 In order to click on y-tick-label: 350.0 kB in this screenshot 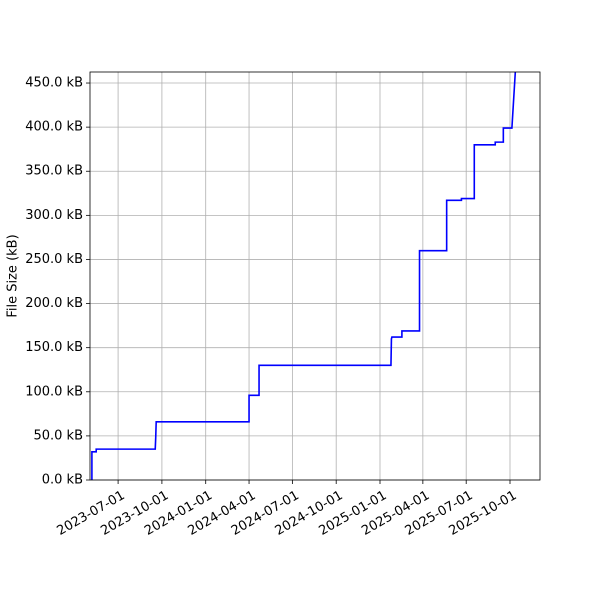, I will do `click(54, 171)`.